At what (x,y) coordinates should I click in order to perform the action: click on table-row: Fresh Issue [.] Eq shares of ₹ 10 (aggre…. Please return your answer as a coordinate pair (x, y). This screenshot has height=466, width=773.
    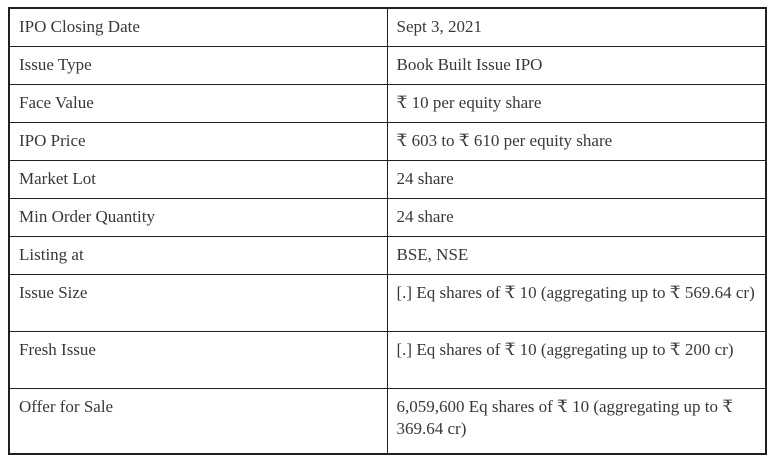
    Looking at the image, I should click on (387, 359).